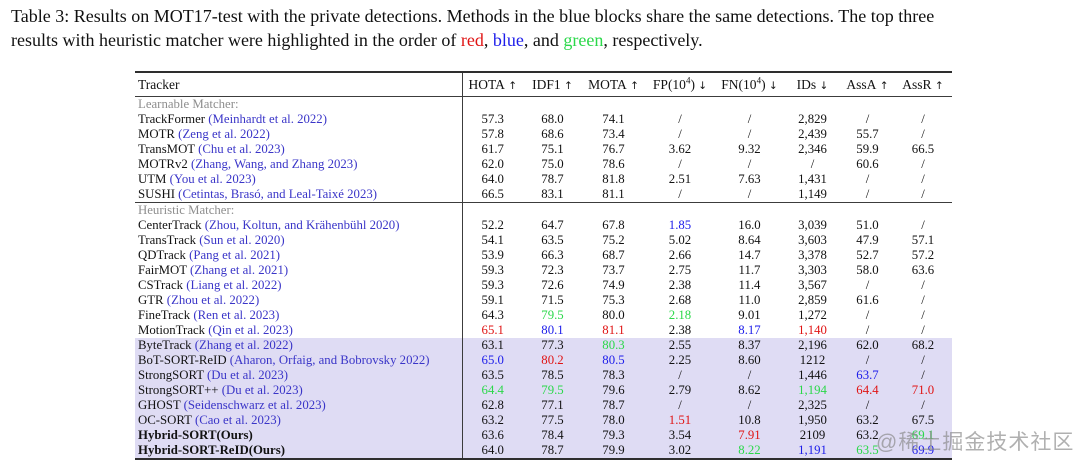  Describe the element at coordinates (583, 40) in the screenshot. I see `caption-green-word: green` at that location.